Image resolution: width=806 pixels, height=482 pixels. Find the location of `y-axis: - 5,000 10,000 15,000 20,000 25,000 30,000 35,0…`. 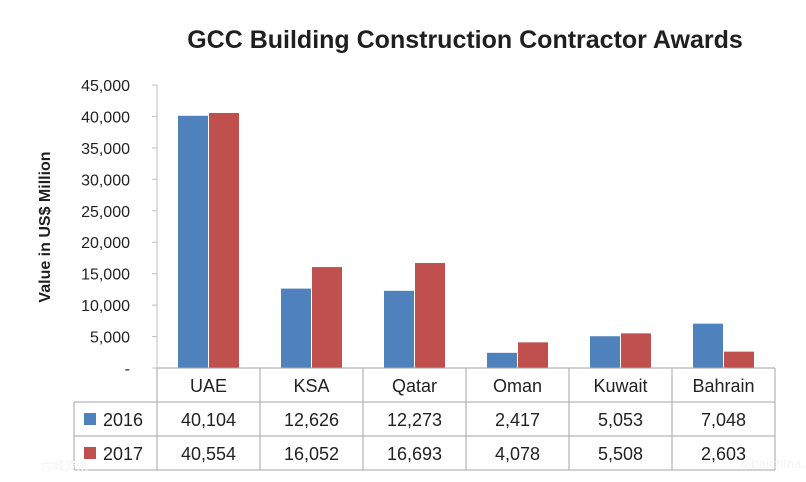

y-axis: - 5,000 10,000 15,000 20,000 25,000 30,000 35,0… is located at coordinates (119, 228).